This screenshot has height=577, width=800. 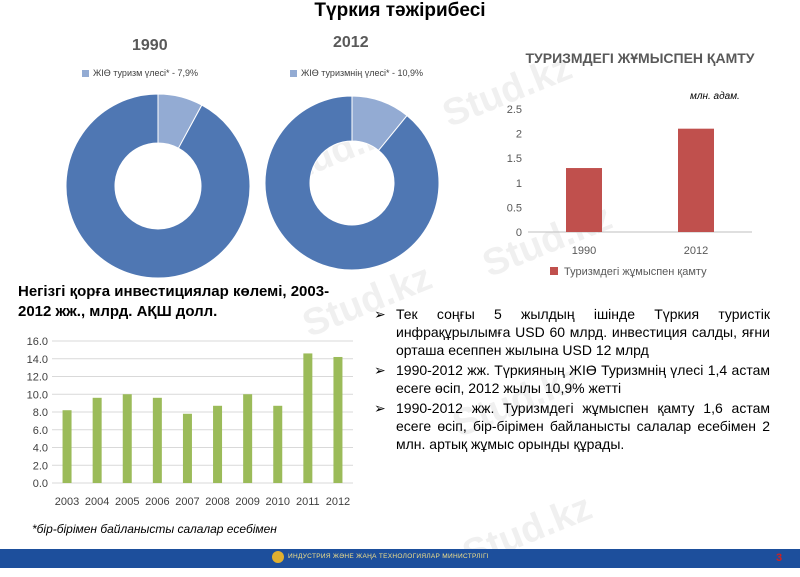 What do you see at coordinates (146, 73) in the screenshot?
I see `donut-1990-legend-text: ЖІӨ туризм үлесі* - 7,9%` at bounding box center [146, 73].